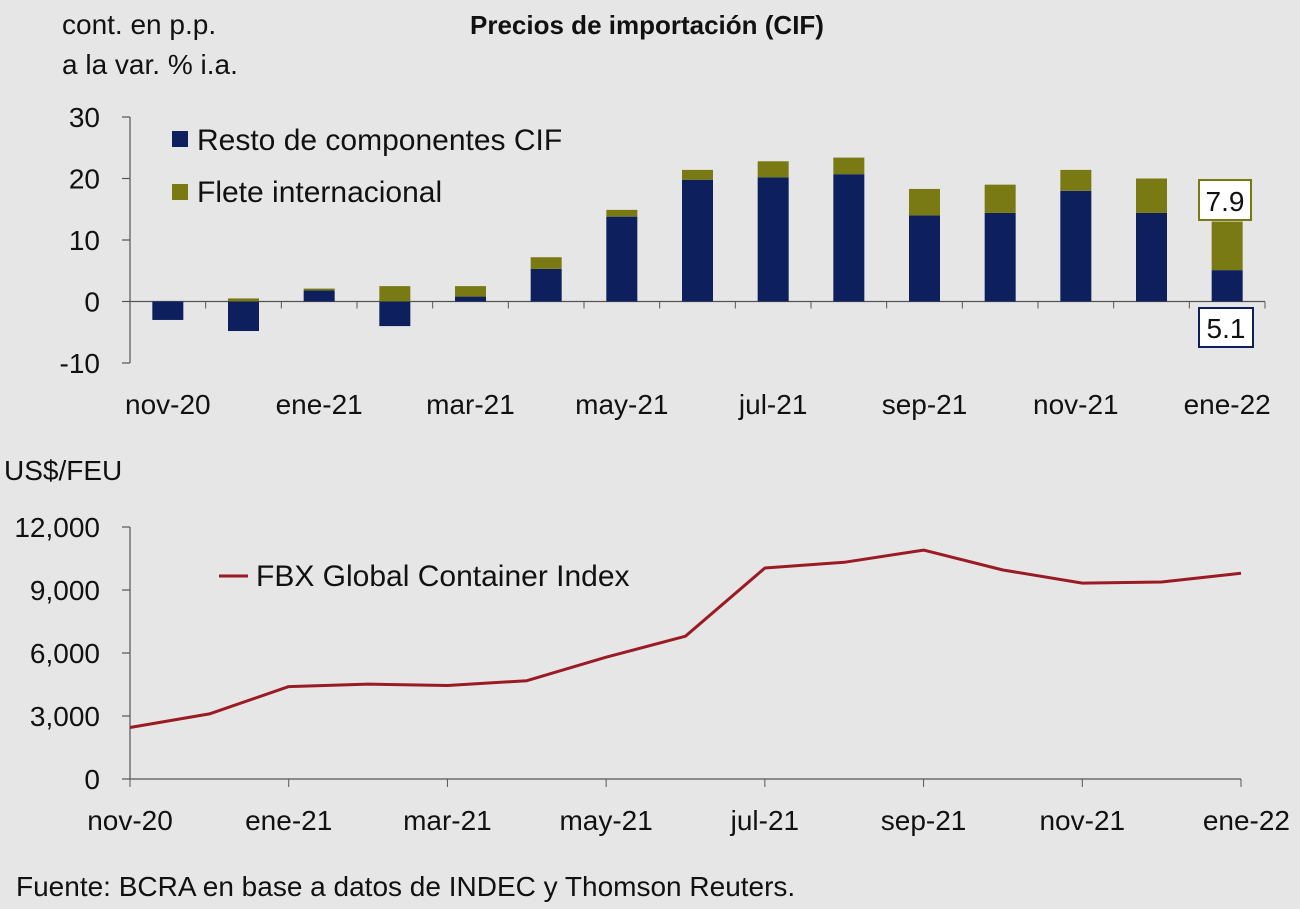 The width and height of the screenshot is (1300, 909). Describe the element at coordinates (92, 779) in the screenshot. I see `bottom-y-tick-label: 0` at that location.